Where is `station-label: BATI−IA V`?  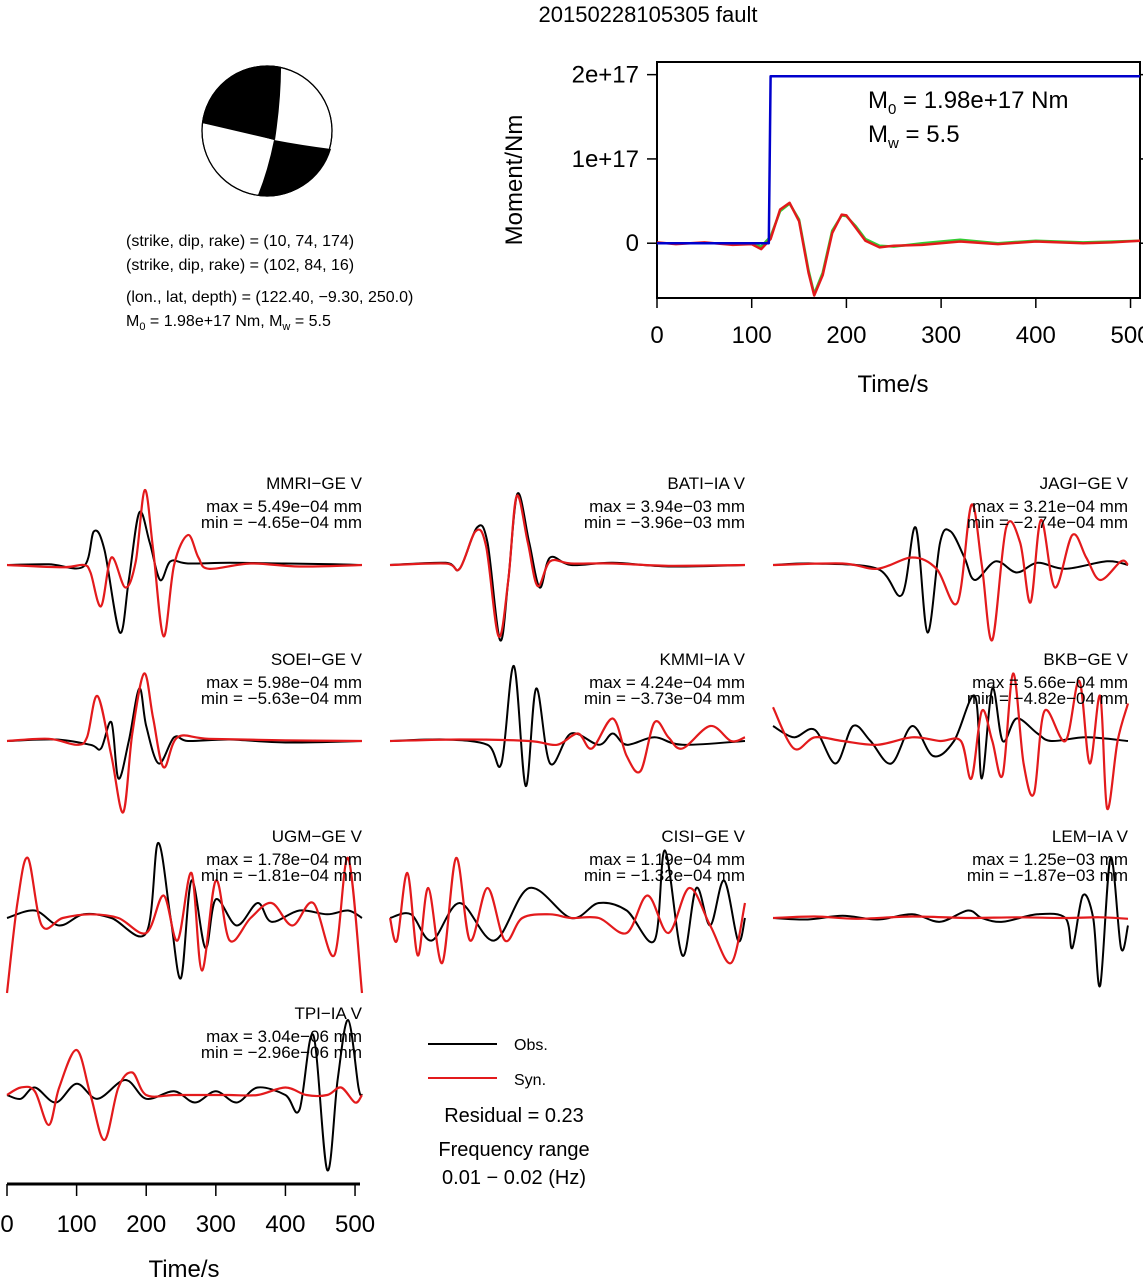 station-label: BATI−IA V is located at coordinates (706, 483).